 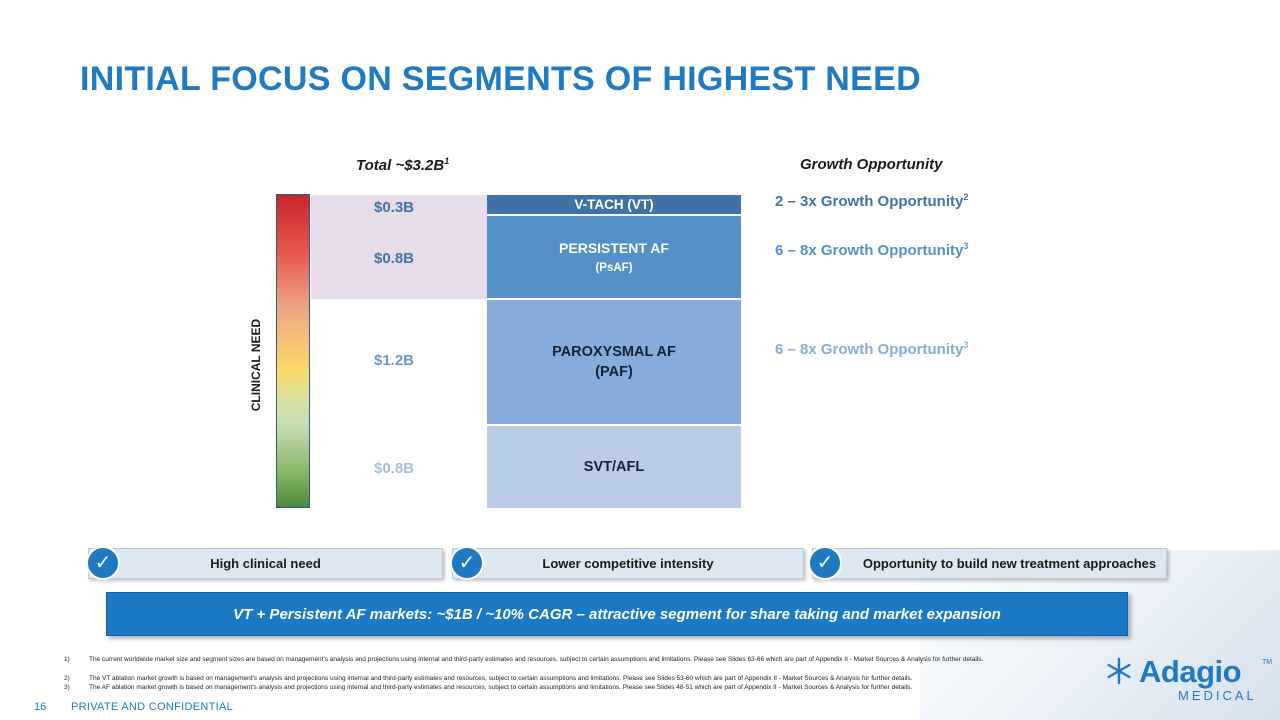 What do you see at coordinates (67, 678) in the screenshot?
I see `footnote-number: 2)` at bounding box center [67, 678].